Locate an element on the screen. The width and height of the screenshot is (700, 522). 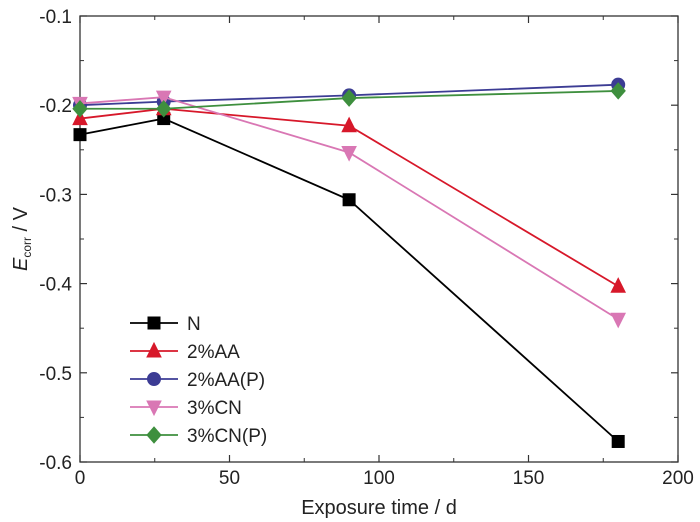
legend-label: 3%CN(P) is located at coordinates (227, 436).